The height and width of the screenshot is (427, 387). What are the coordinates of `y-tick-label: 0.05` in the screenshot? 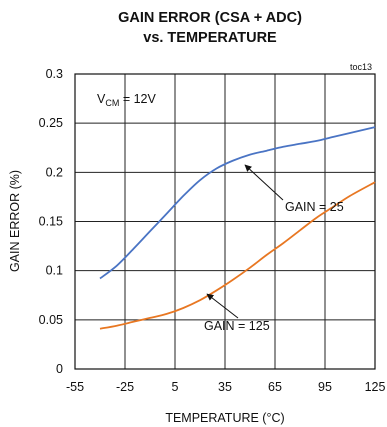 It's located at (51, 320).